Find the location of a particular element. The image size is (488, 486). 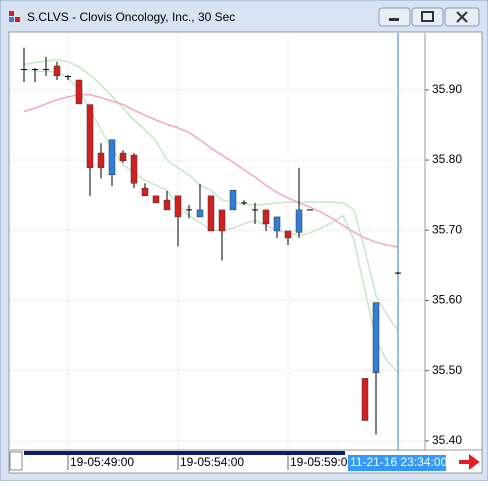

cursor-label: 11-21-16 23:34:00 is located at coordinates (399, 462).